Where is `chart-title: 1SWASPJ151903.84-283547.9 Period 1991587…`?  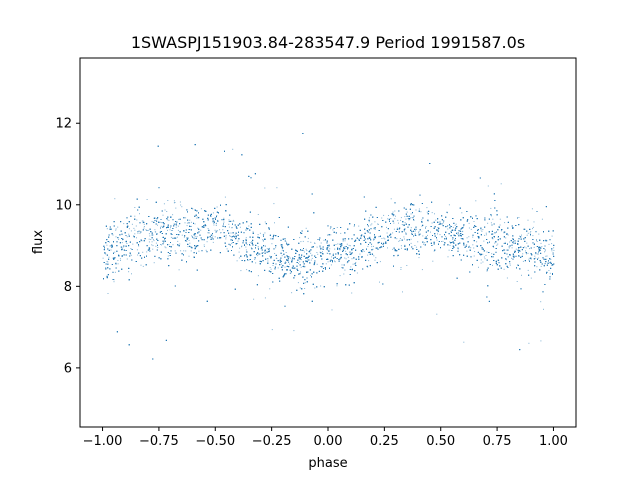 chart-title: 1SWASPJ151903.84-283547.9 Period 1991587… is located at coordinates (328, 42).